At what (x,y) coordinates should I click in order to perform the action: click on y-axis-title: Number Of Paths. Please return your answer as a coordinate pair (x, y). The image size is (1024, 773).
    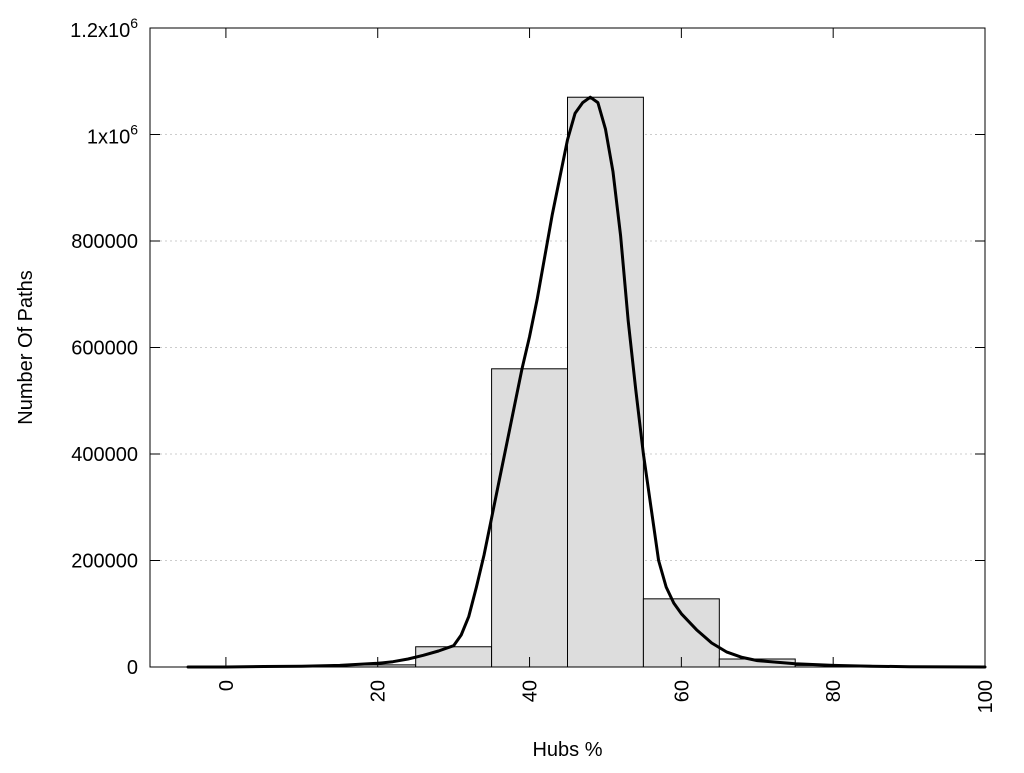
    Looking at the image, I should click on (26, 347).